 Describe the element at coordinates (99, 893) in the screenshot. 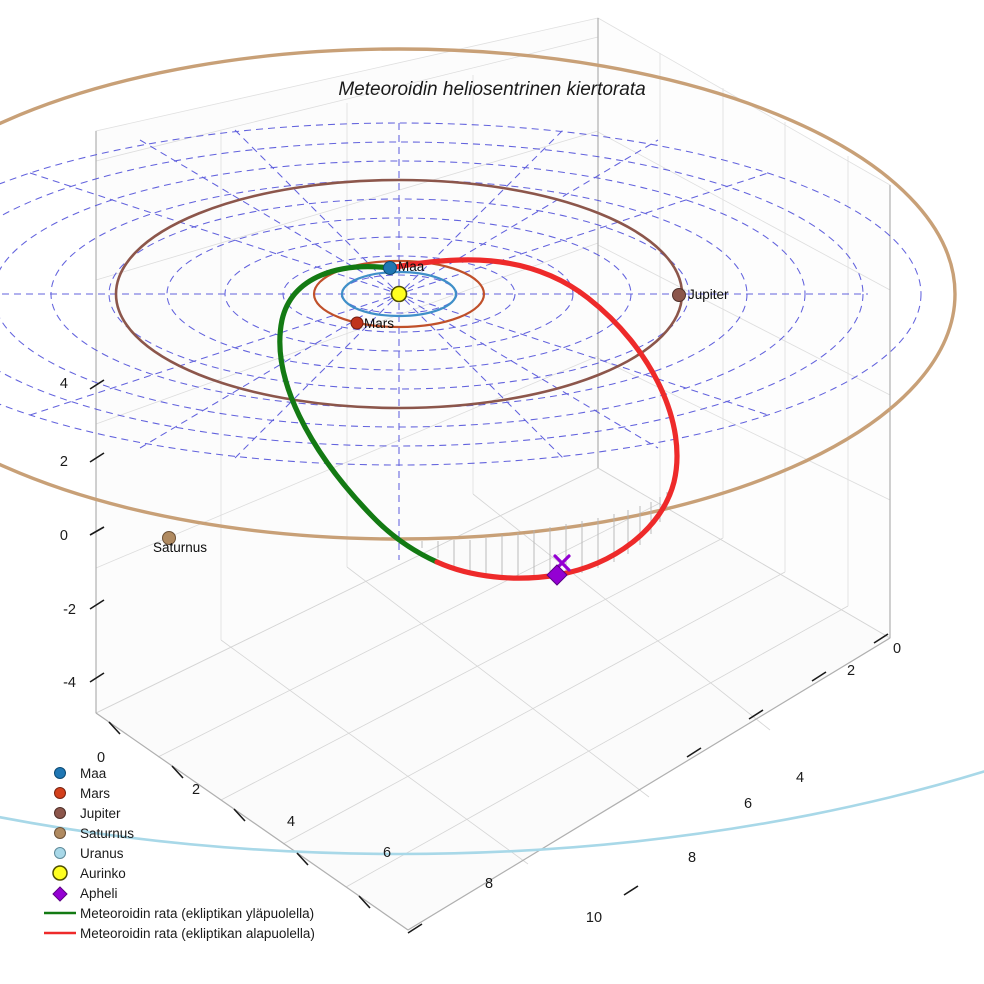

I see `legend-label: Apheli` at that location.